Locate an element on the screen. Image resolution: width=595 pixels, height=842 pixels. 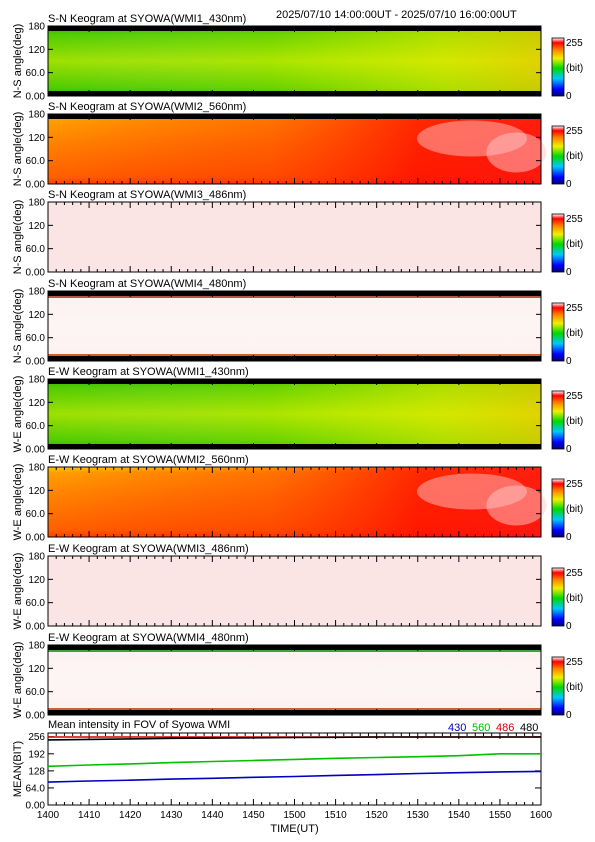
panel-title: S-N Keogram at SYOWA(WMI3_486nm) is located at coordinates (147, 195).